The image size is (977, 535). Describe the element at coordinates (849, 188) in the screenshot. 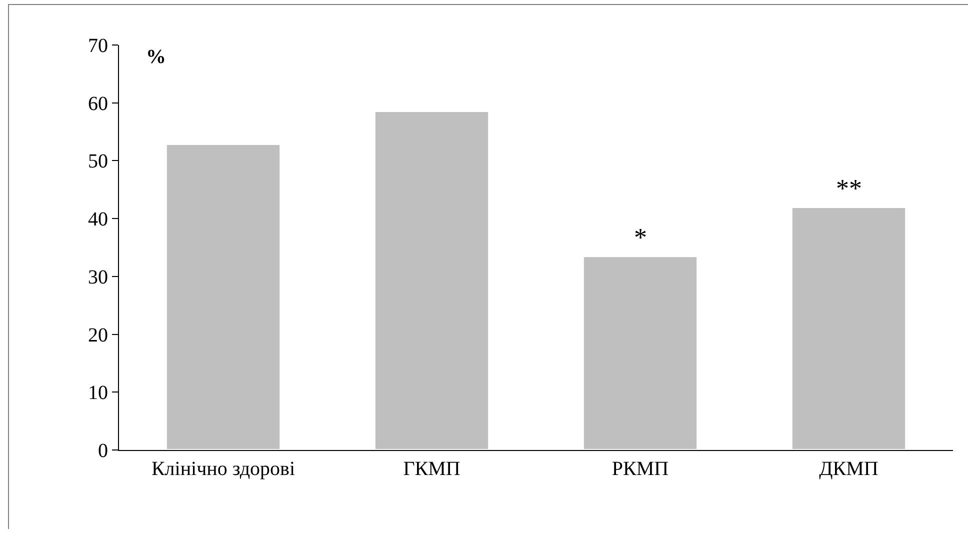

I see `annotation: **` at that location.